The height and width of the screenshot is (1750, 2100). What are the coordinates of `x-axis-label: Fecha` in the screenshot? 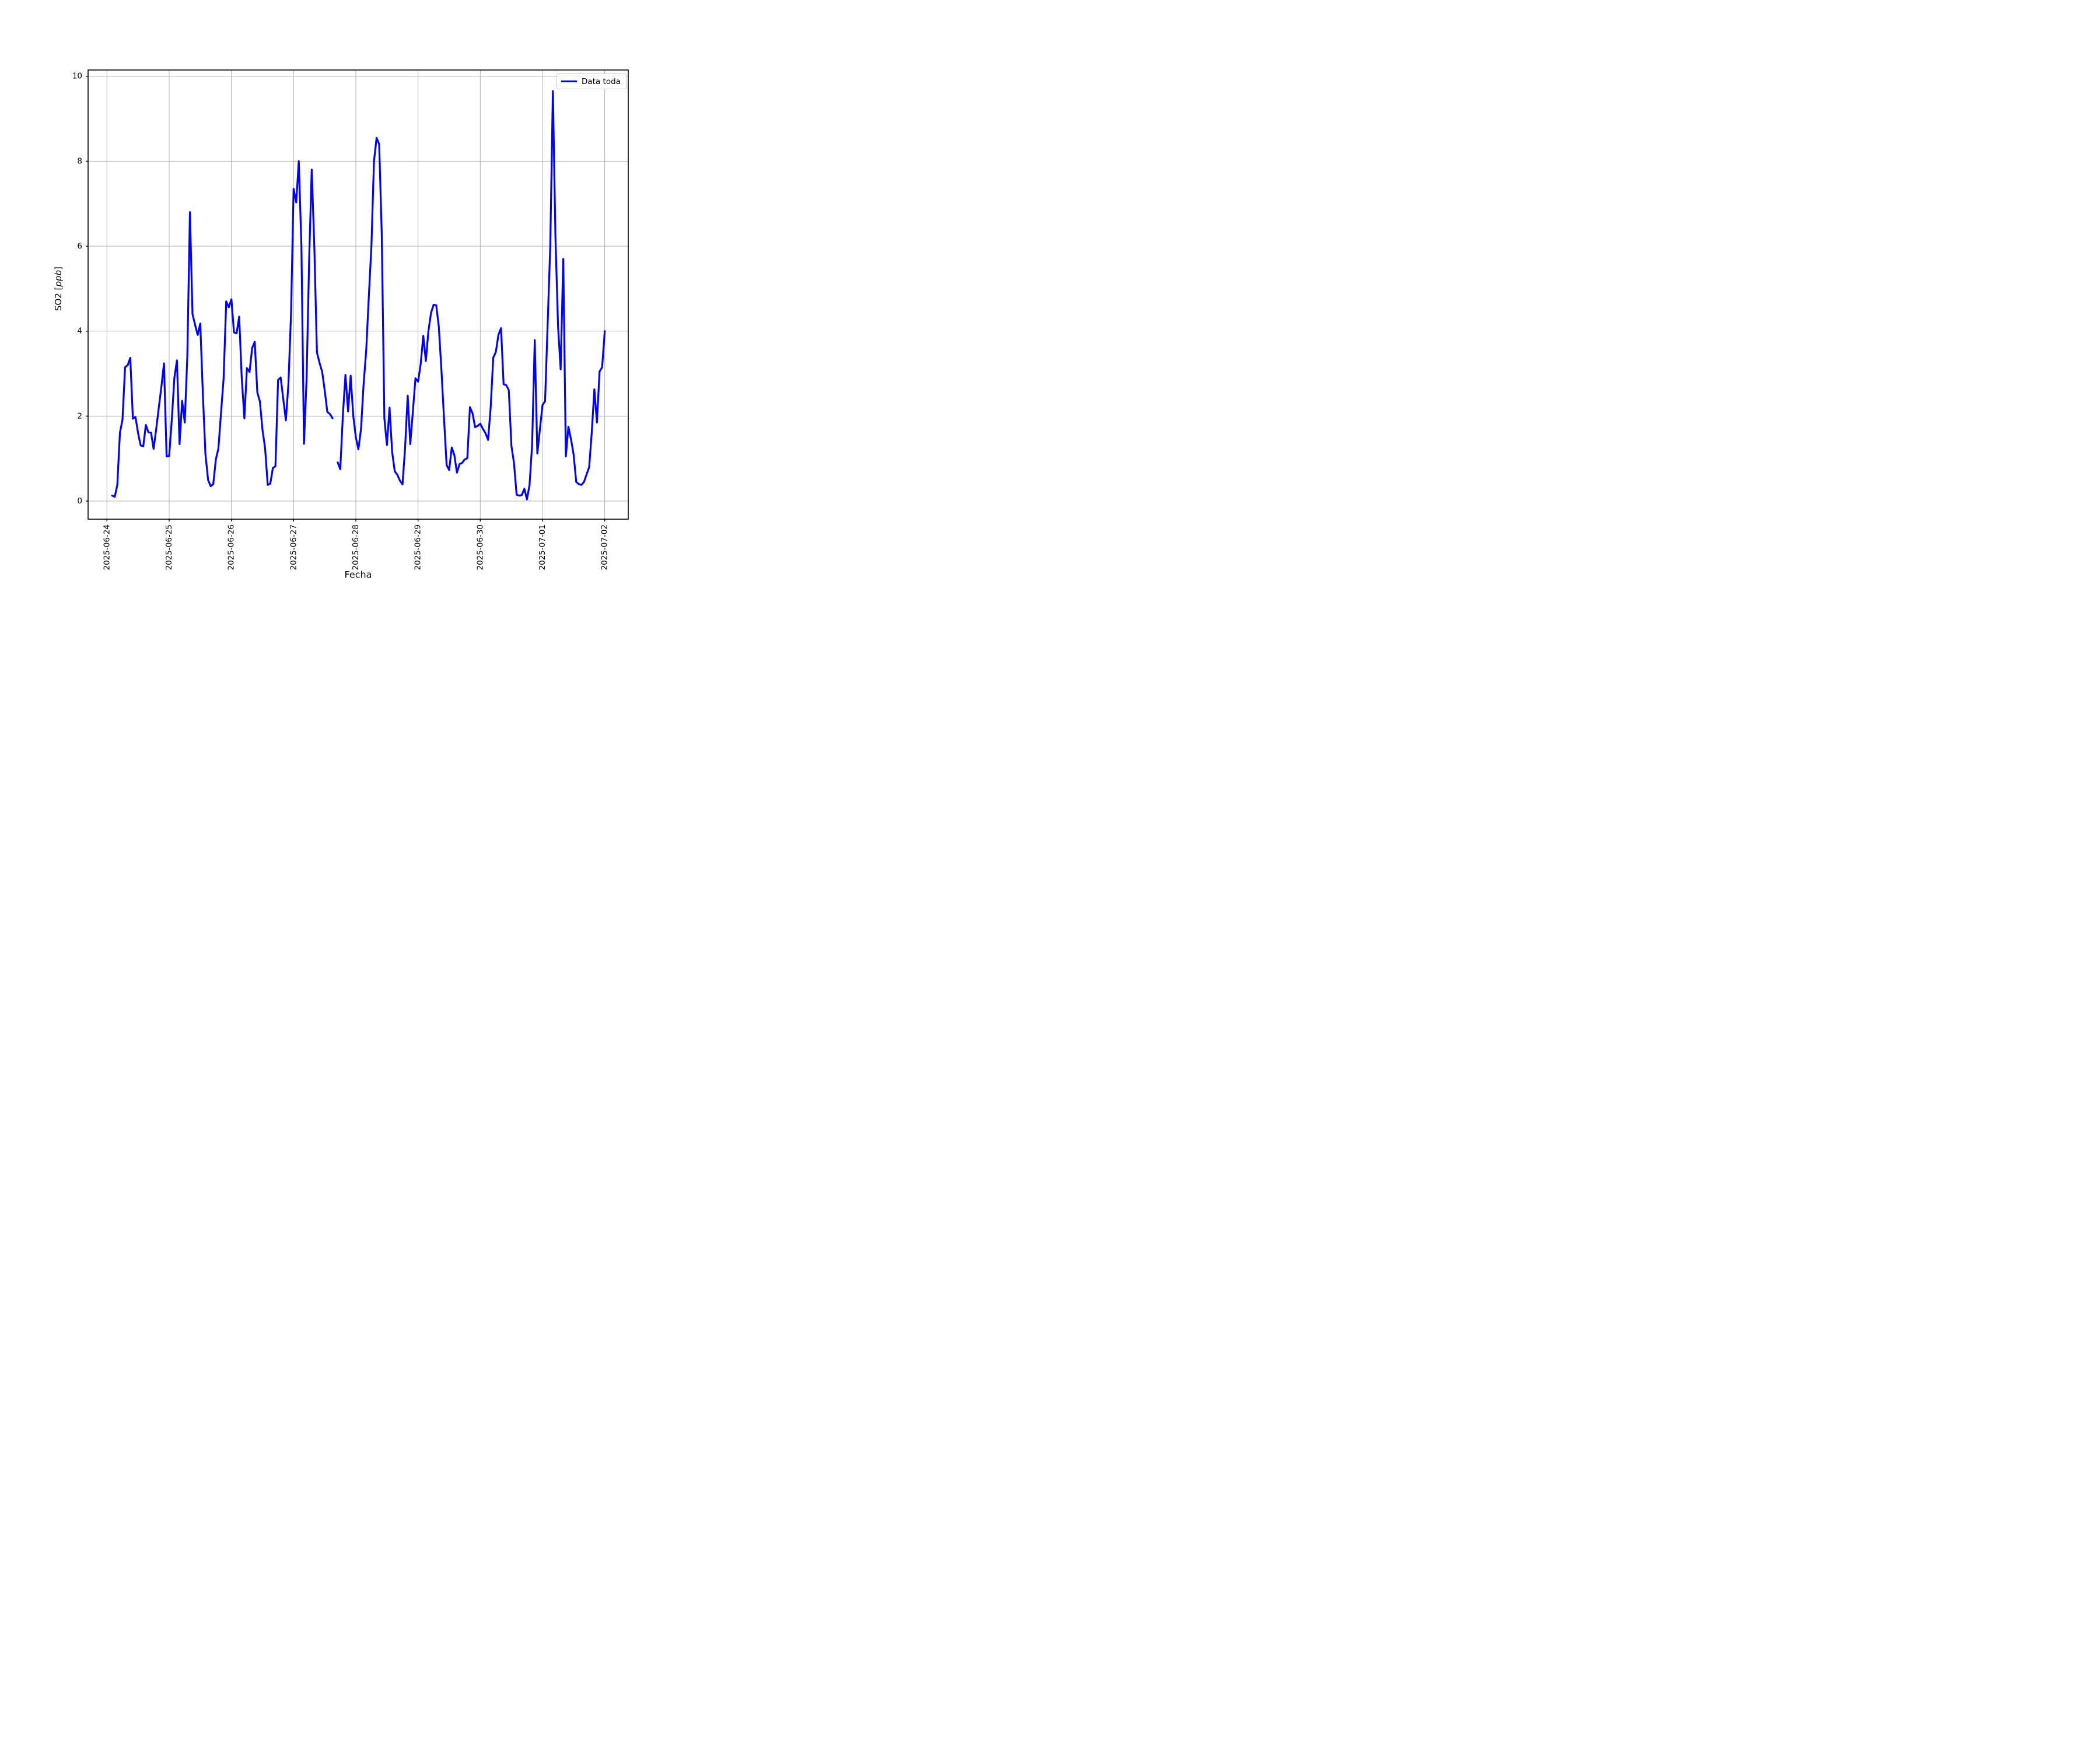 It's located at (358, 574).